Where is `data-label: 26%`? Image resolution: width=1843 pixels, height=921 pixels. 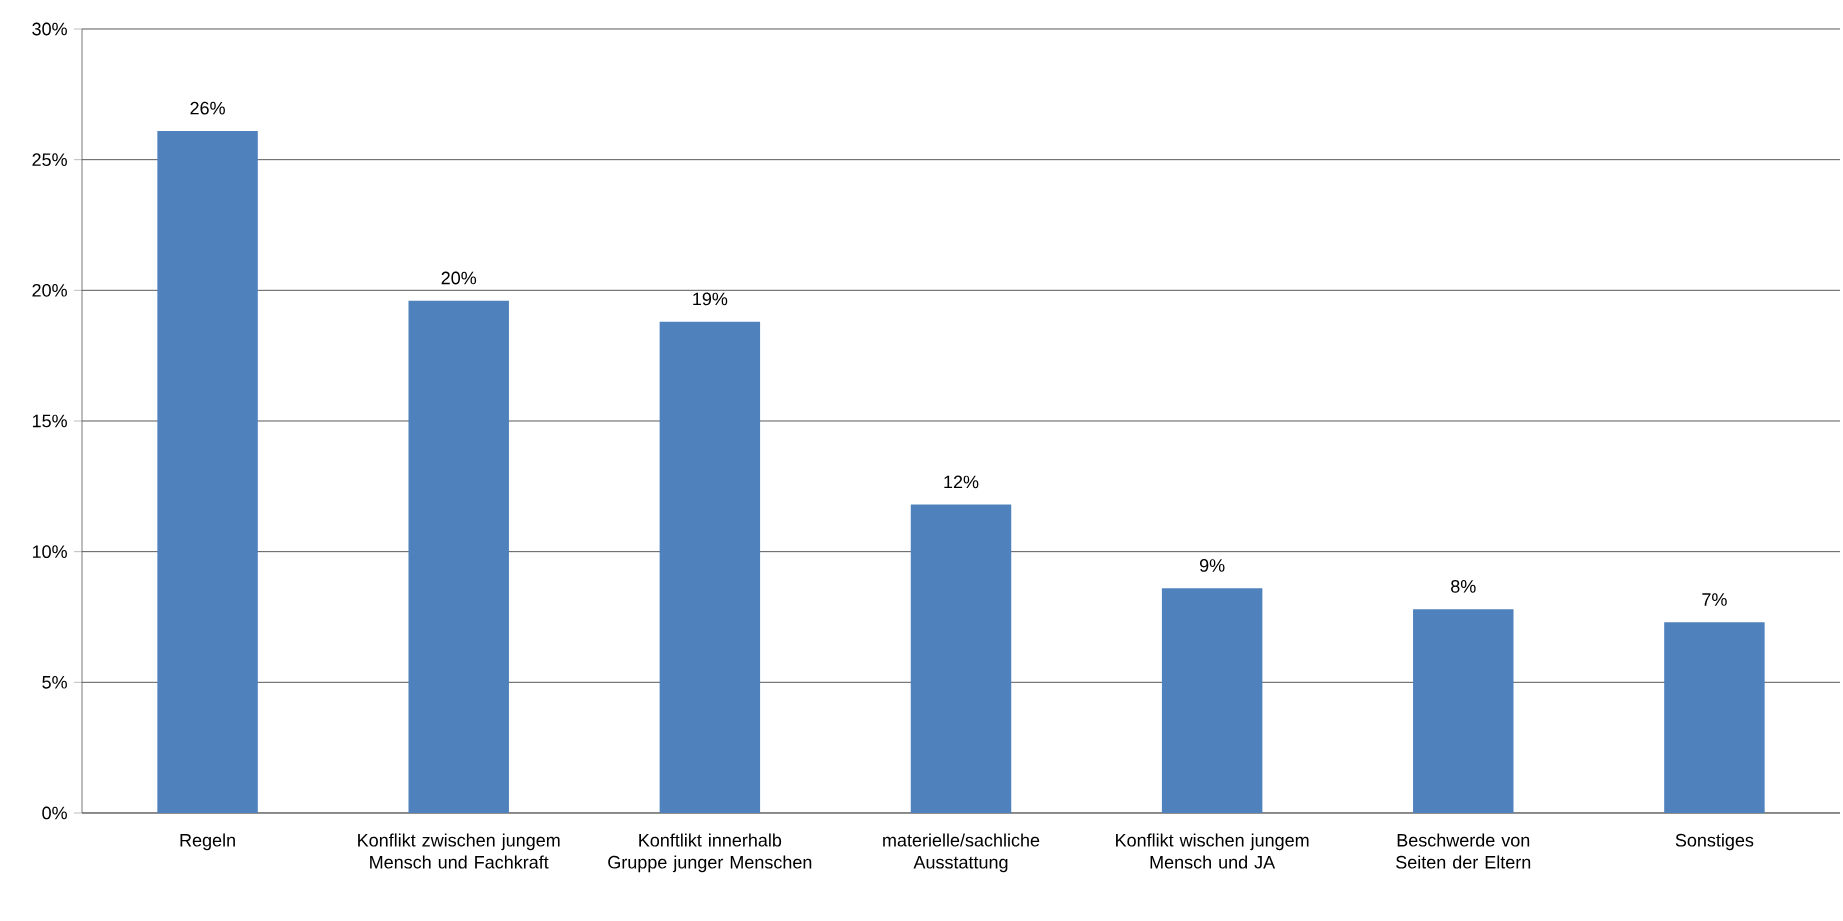
data-label: 26% is located at coordinates (207, 108).